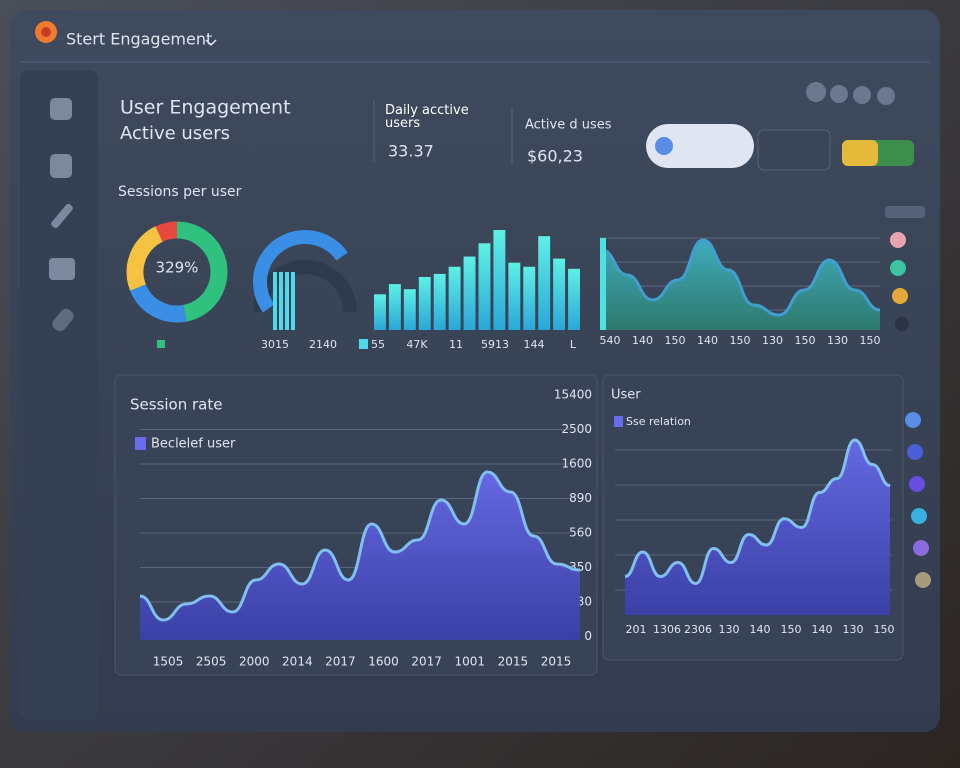 Image resolution: width=960 pixels, height=768 pixels. I want to click on x-tick-label: 2014, so click(297, 662).